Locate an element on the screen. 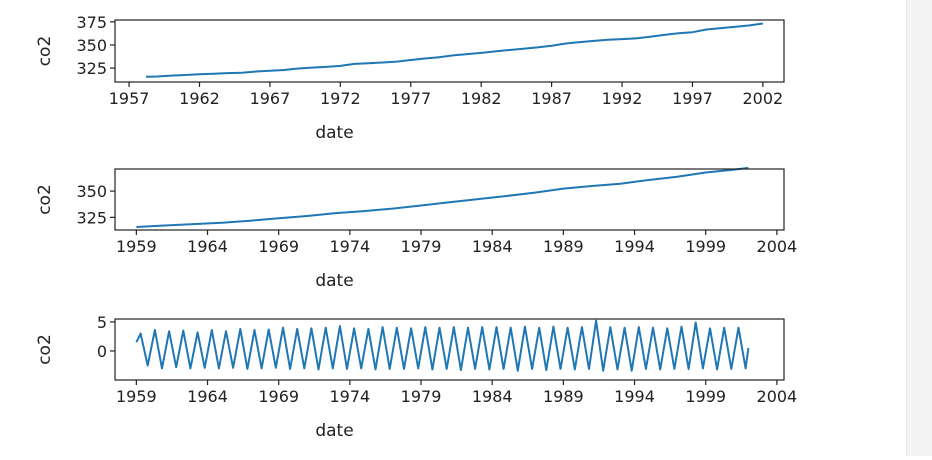 This screenshot has width=932, height=460. window-right-edge is located at coordinates (919, 228).